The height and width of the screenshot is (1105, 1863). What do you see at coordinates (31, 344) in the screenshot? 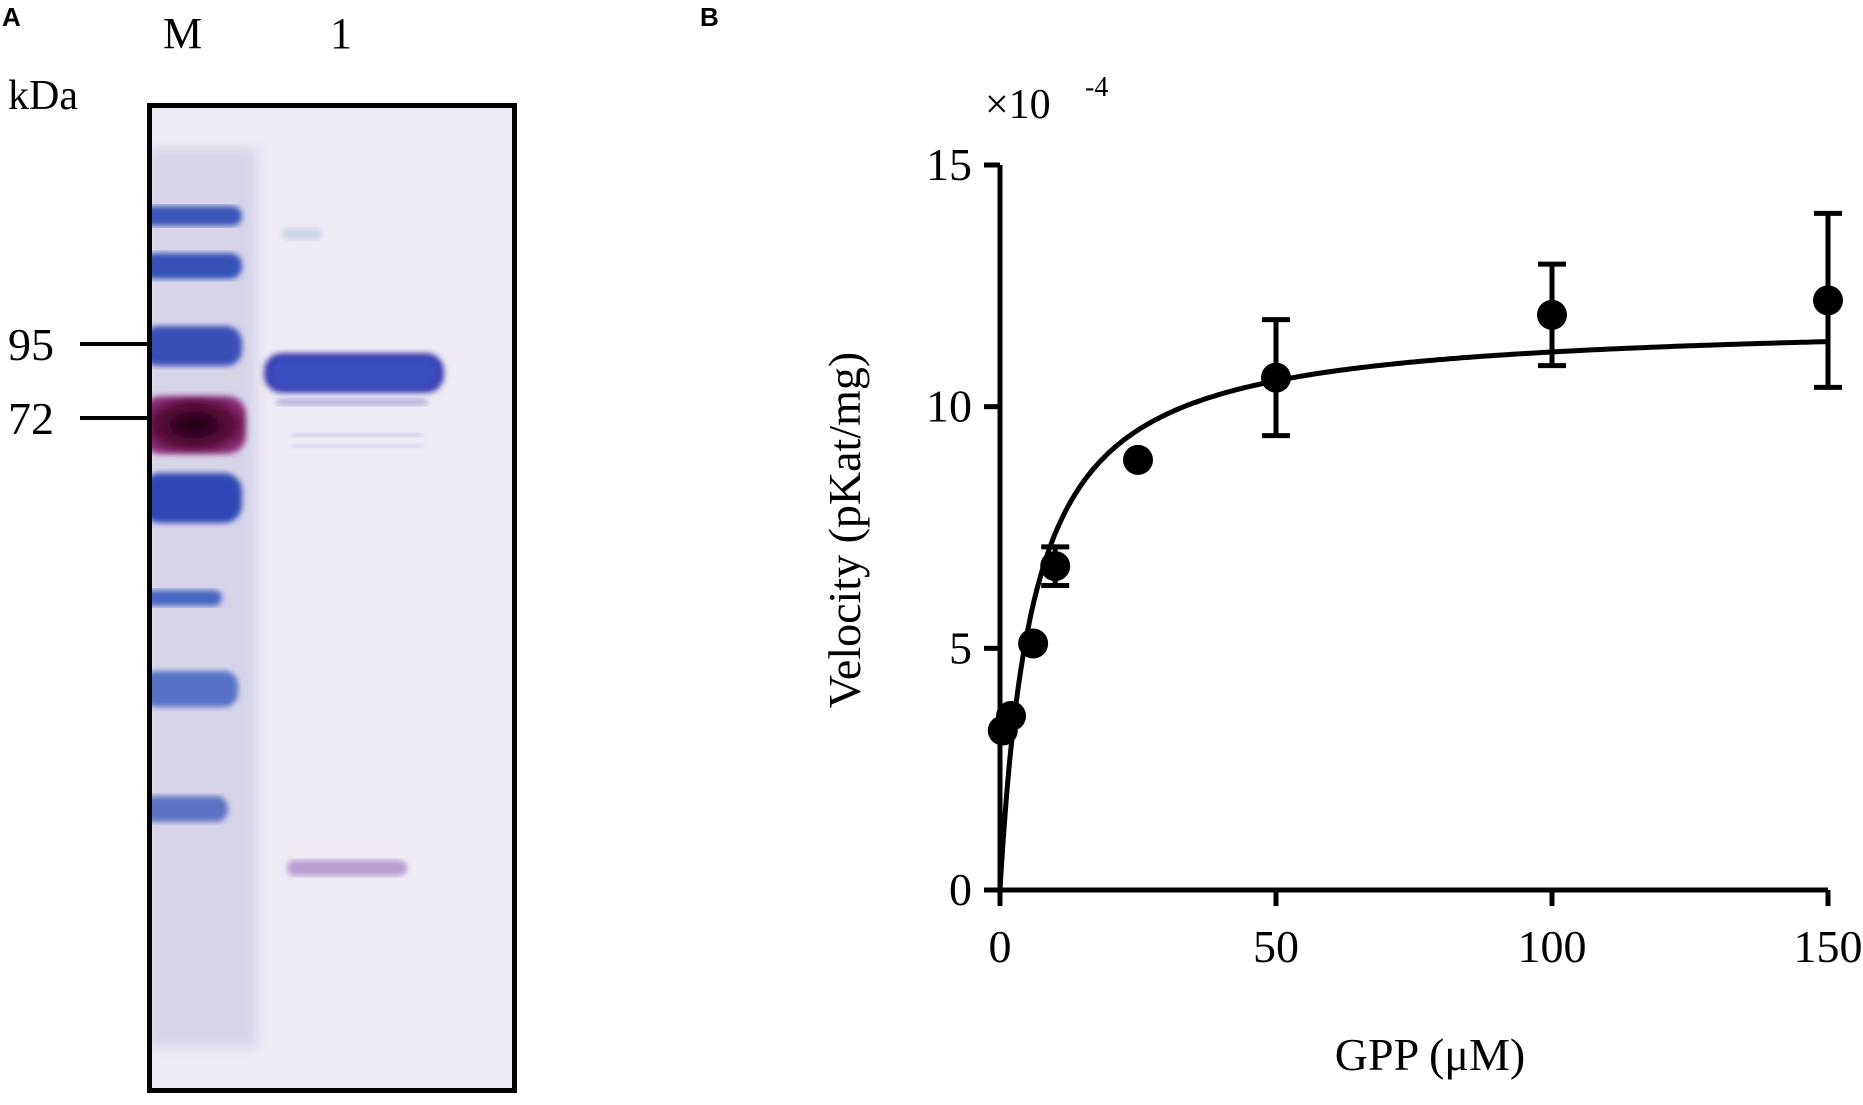
I see `marker-label-95: 95` at bounding box center [31, 344].